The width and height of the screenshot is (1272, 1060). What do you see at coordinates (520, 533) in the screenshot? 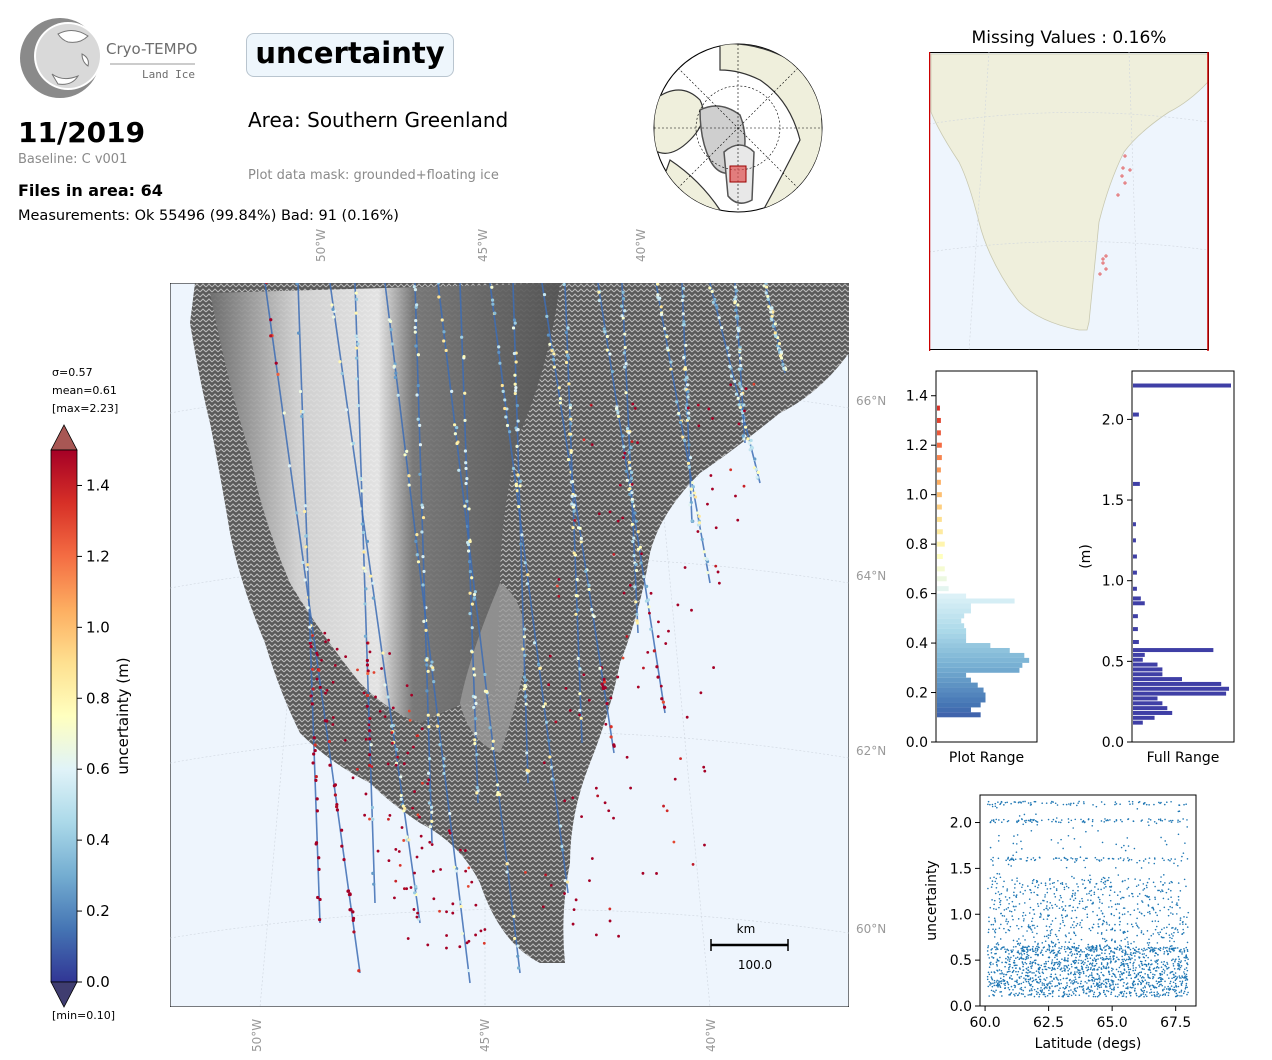
I see `track-line` at bounding box center [520, 533].